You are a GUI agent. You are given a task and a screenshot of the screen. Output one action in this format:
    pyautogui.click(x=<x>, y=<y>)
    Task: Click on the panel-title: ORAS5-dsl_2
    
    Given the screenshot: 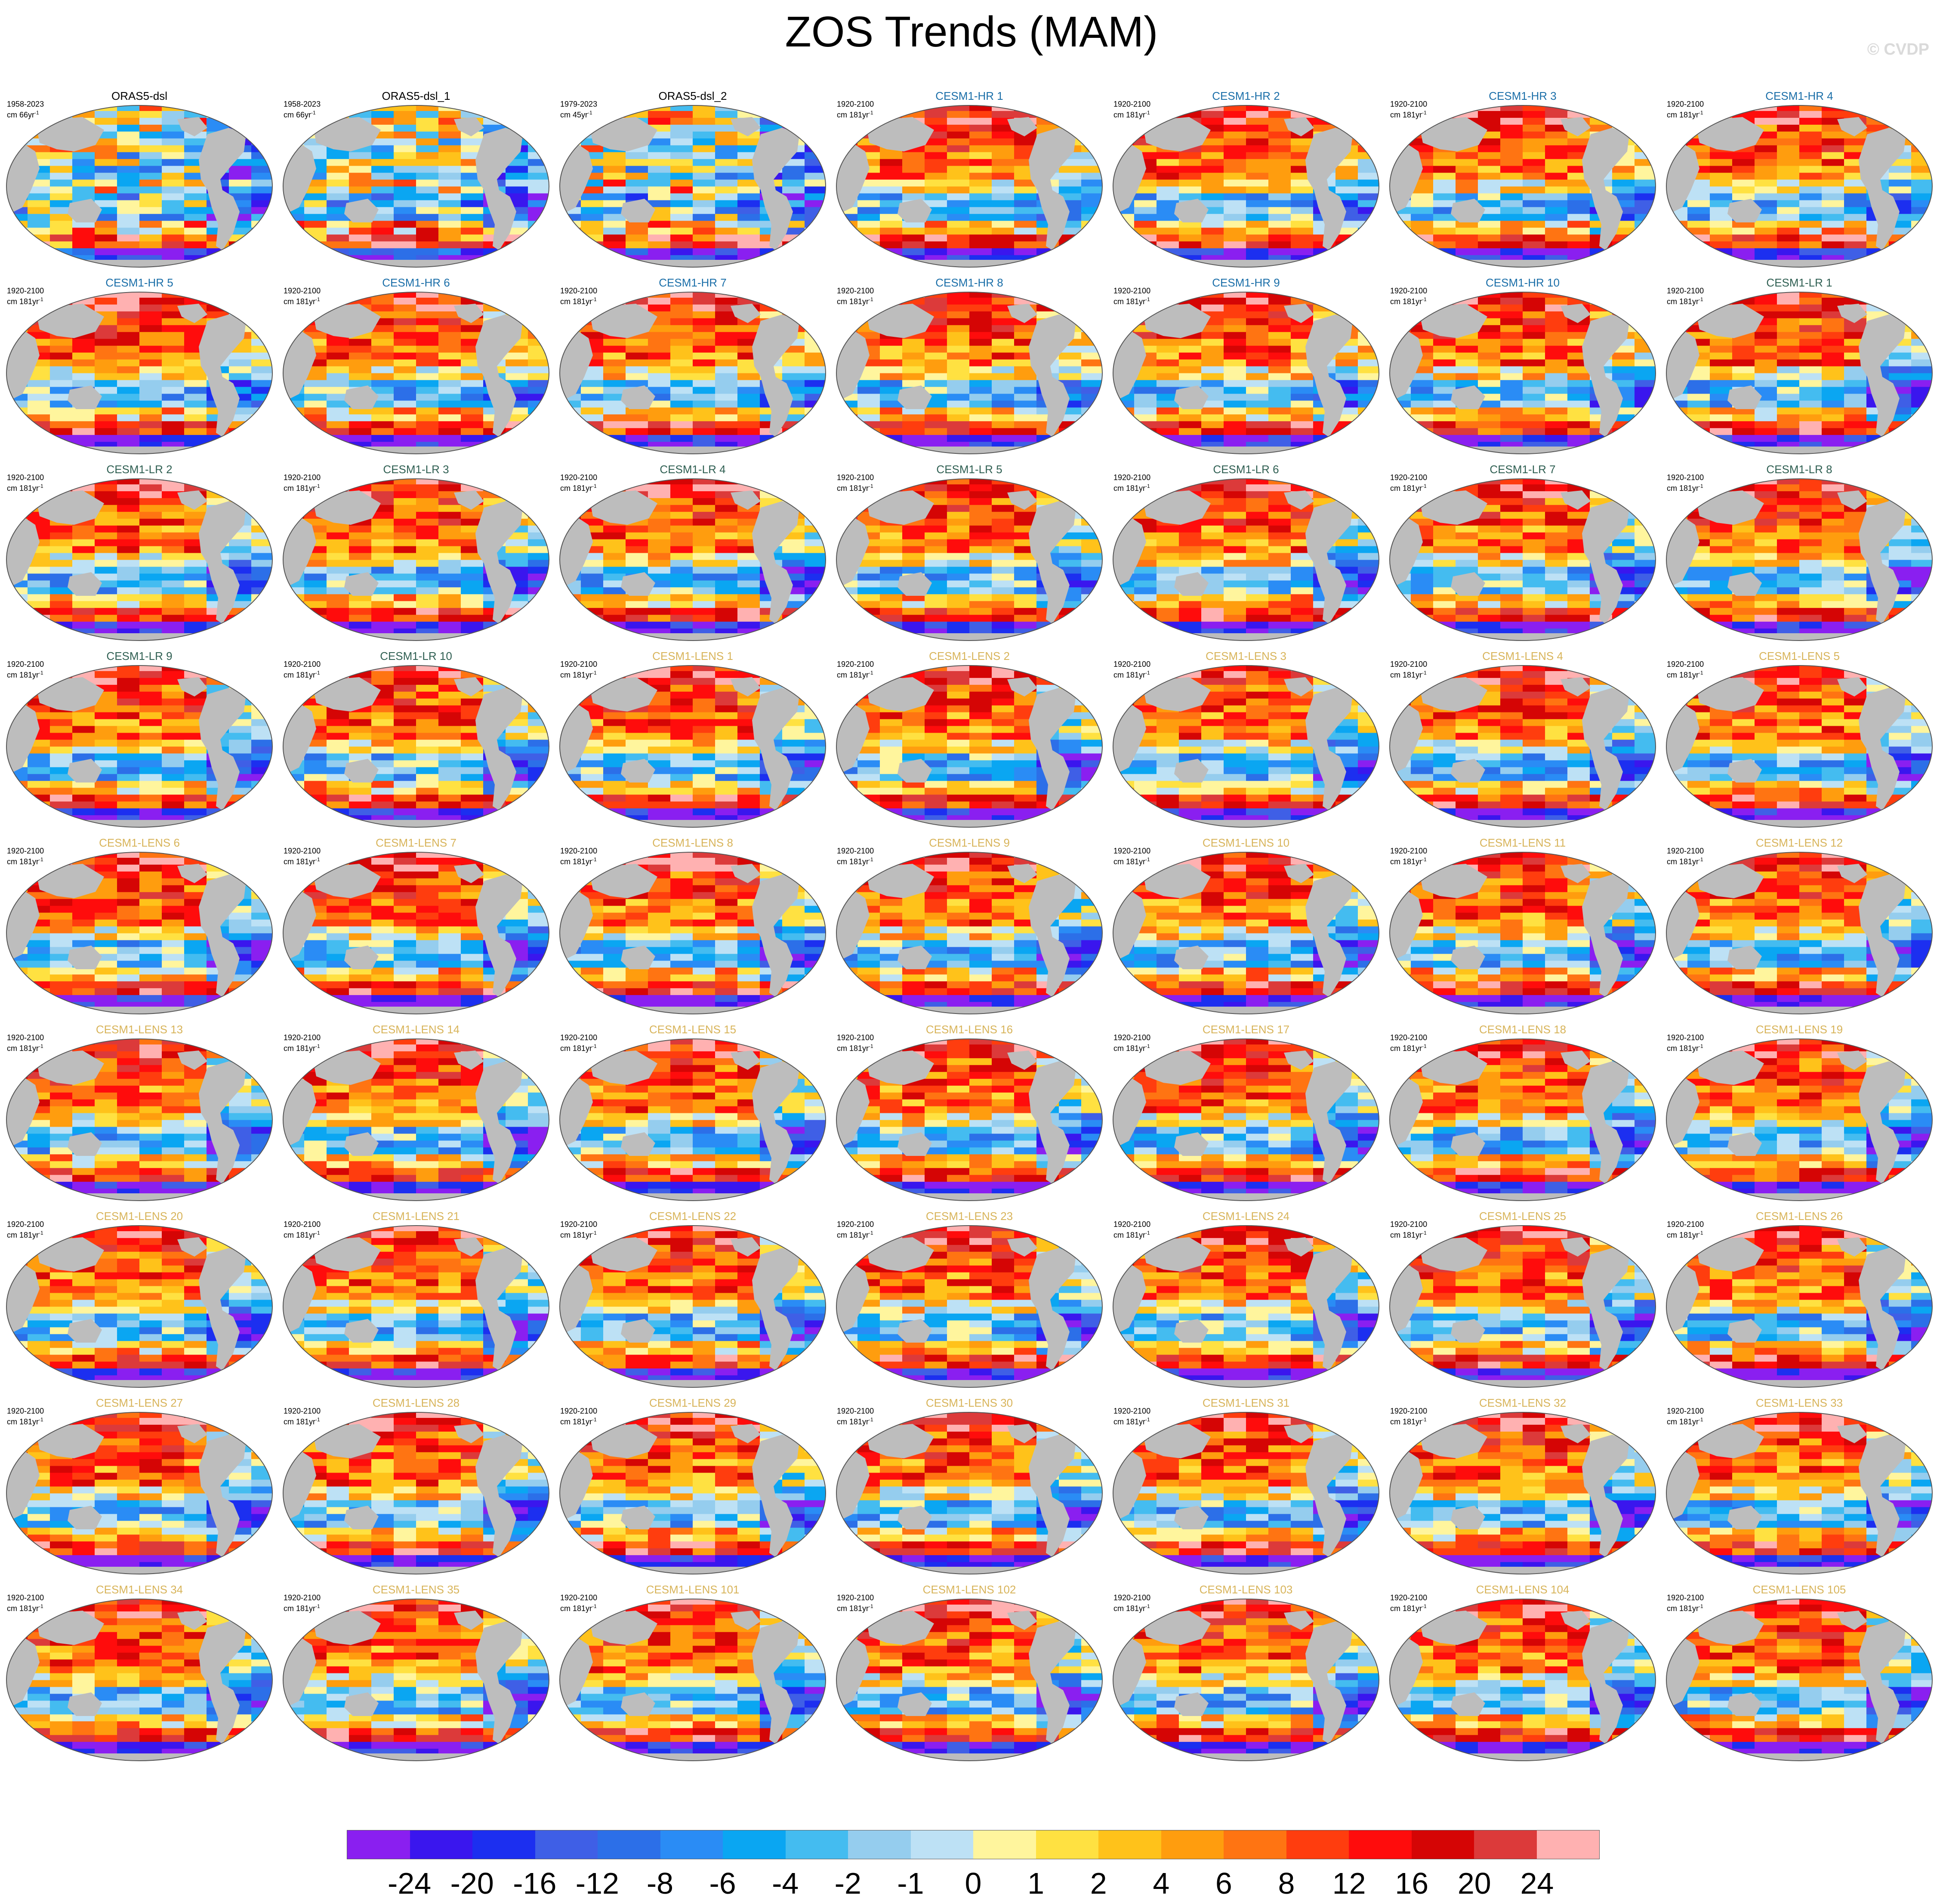 What is the action you would take?
    pyautogui.click(x=692, y=95)
    